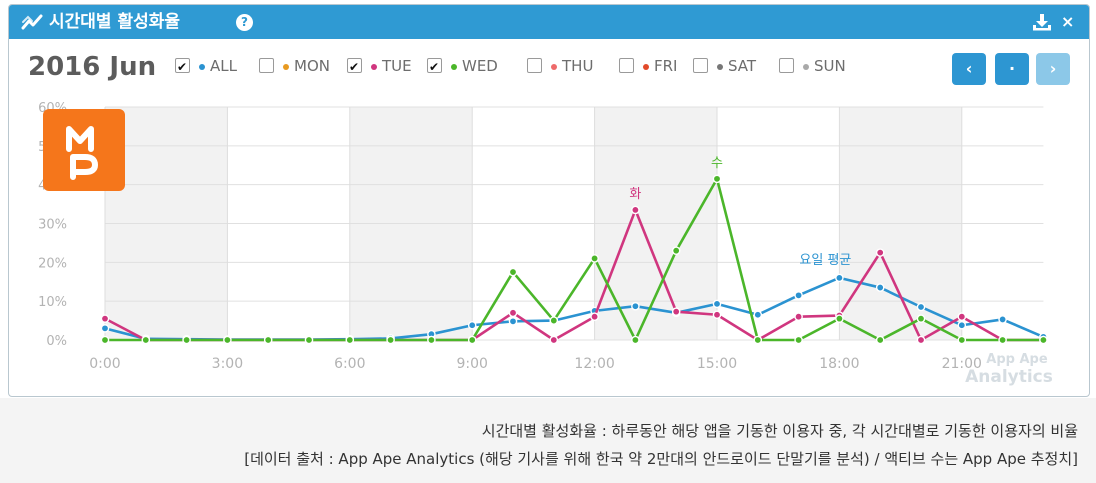  What do you see at coordinates (454, 67) in the screenshot?
I see `legend-swatch-wed` at bounding box center [454, 67].